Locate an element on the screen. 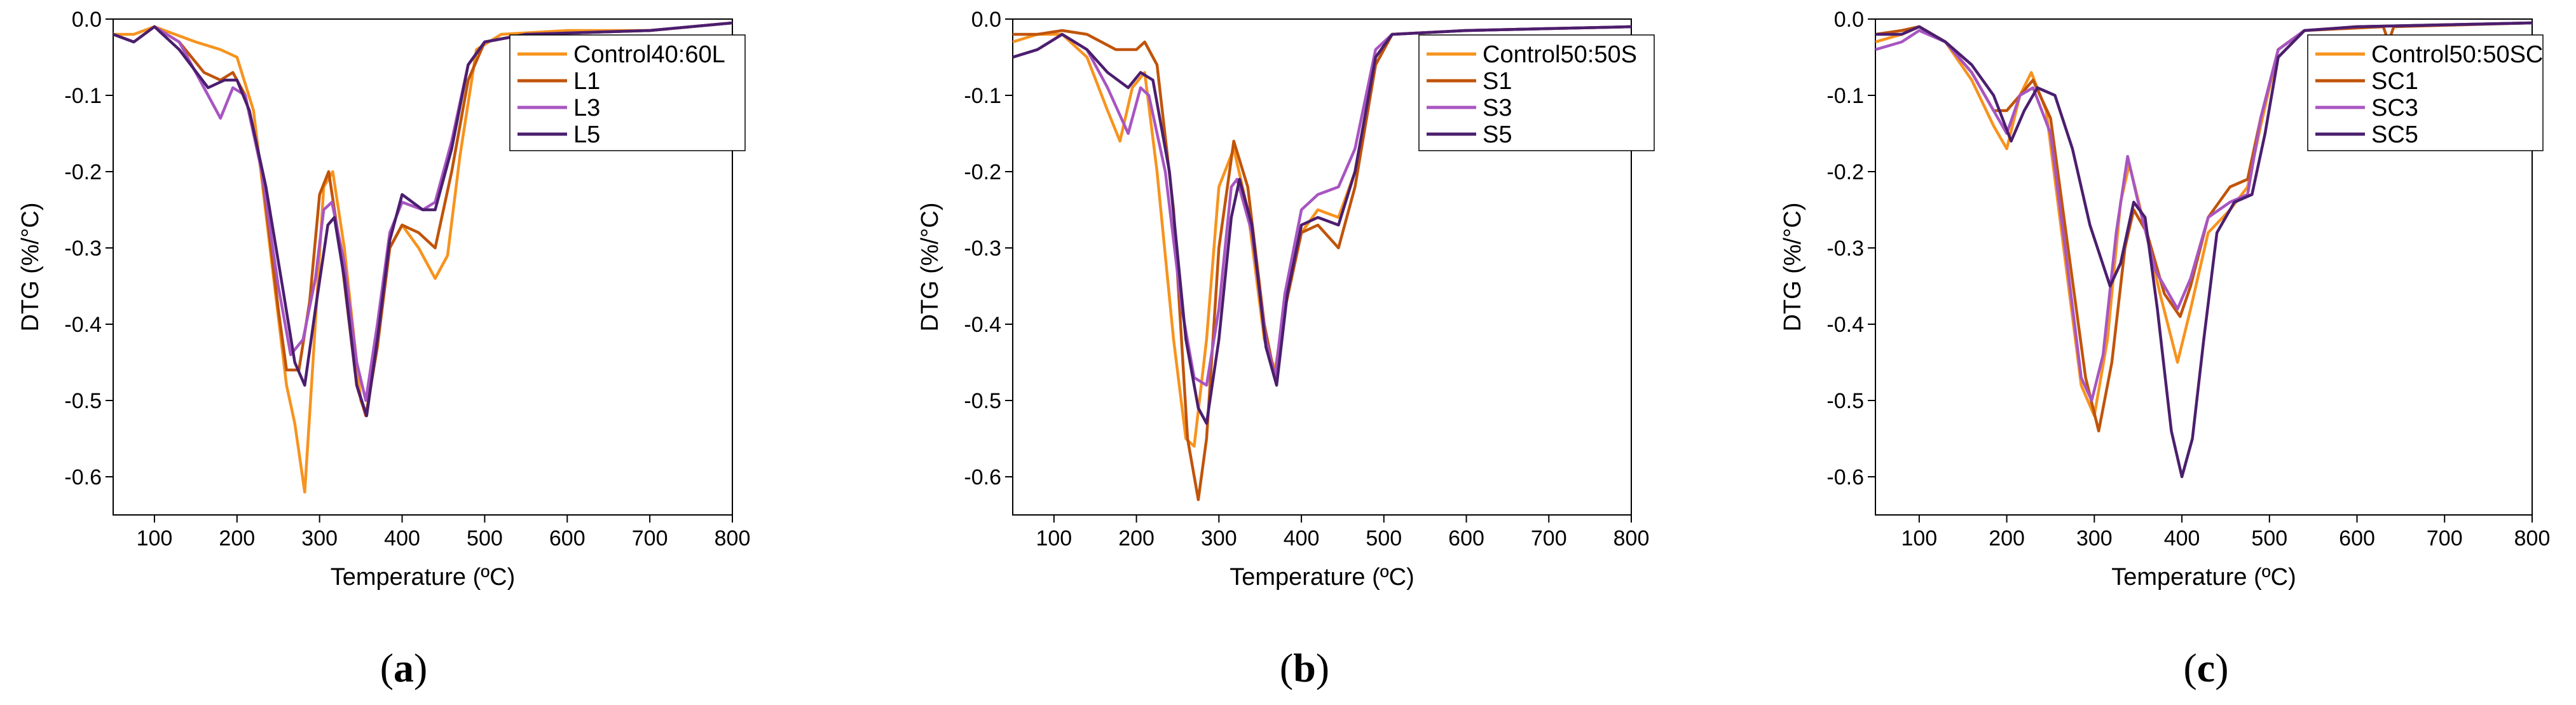 The image size is (2576, 705). legend-label: SC3 is located at coordinates (2394, 108).